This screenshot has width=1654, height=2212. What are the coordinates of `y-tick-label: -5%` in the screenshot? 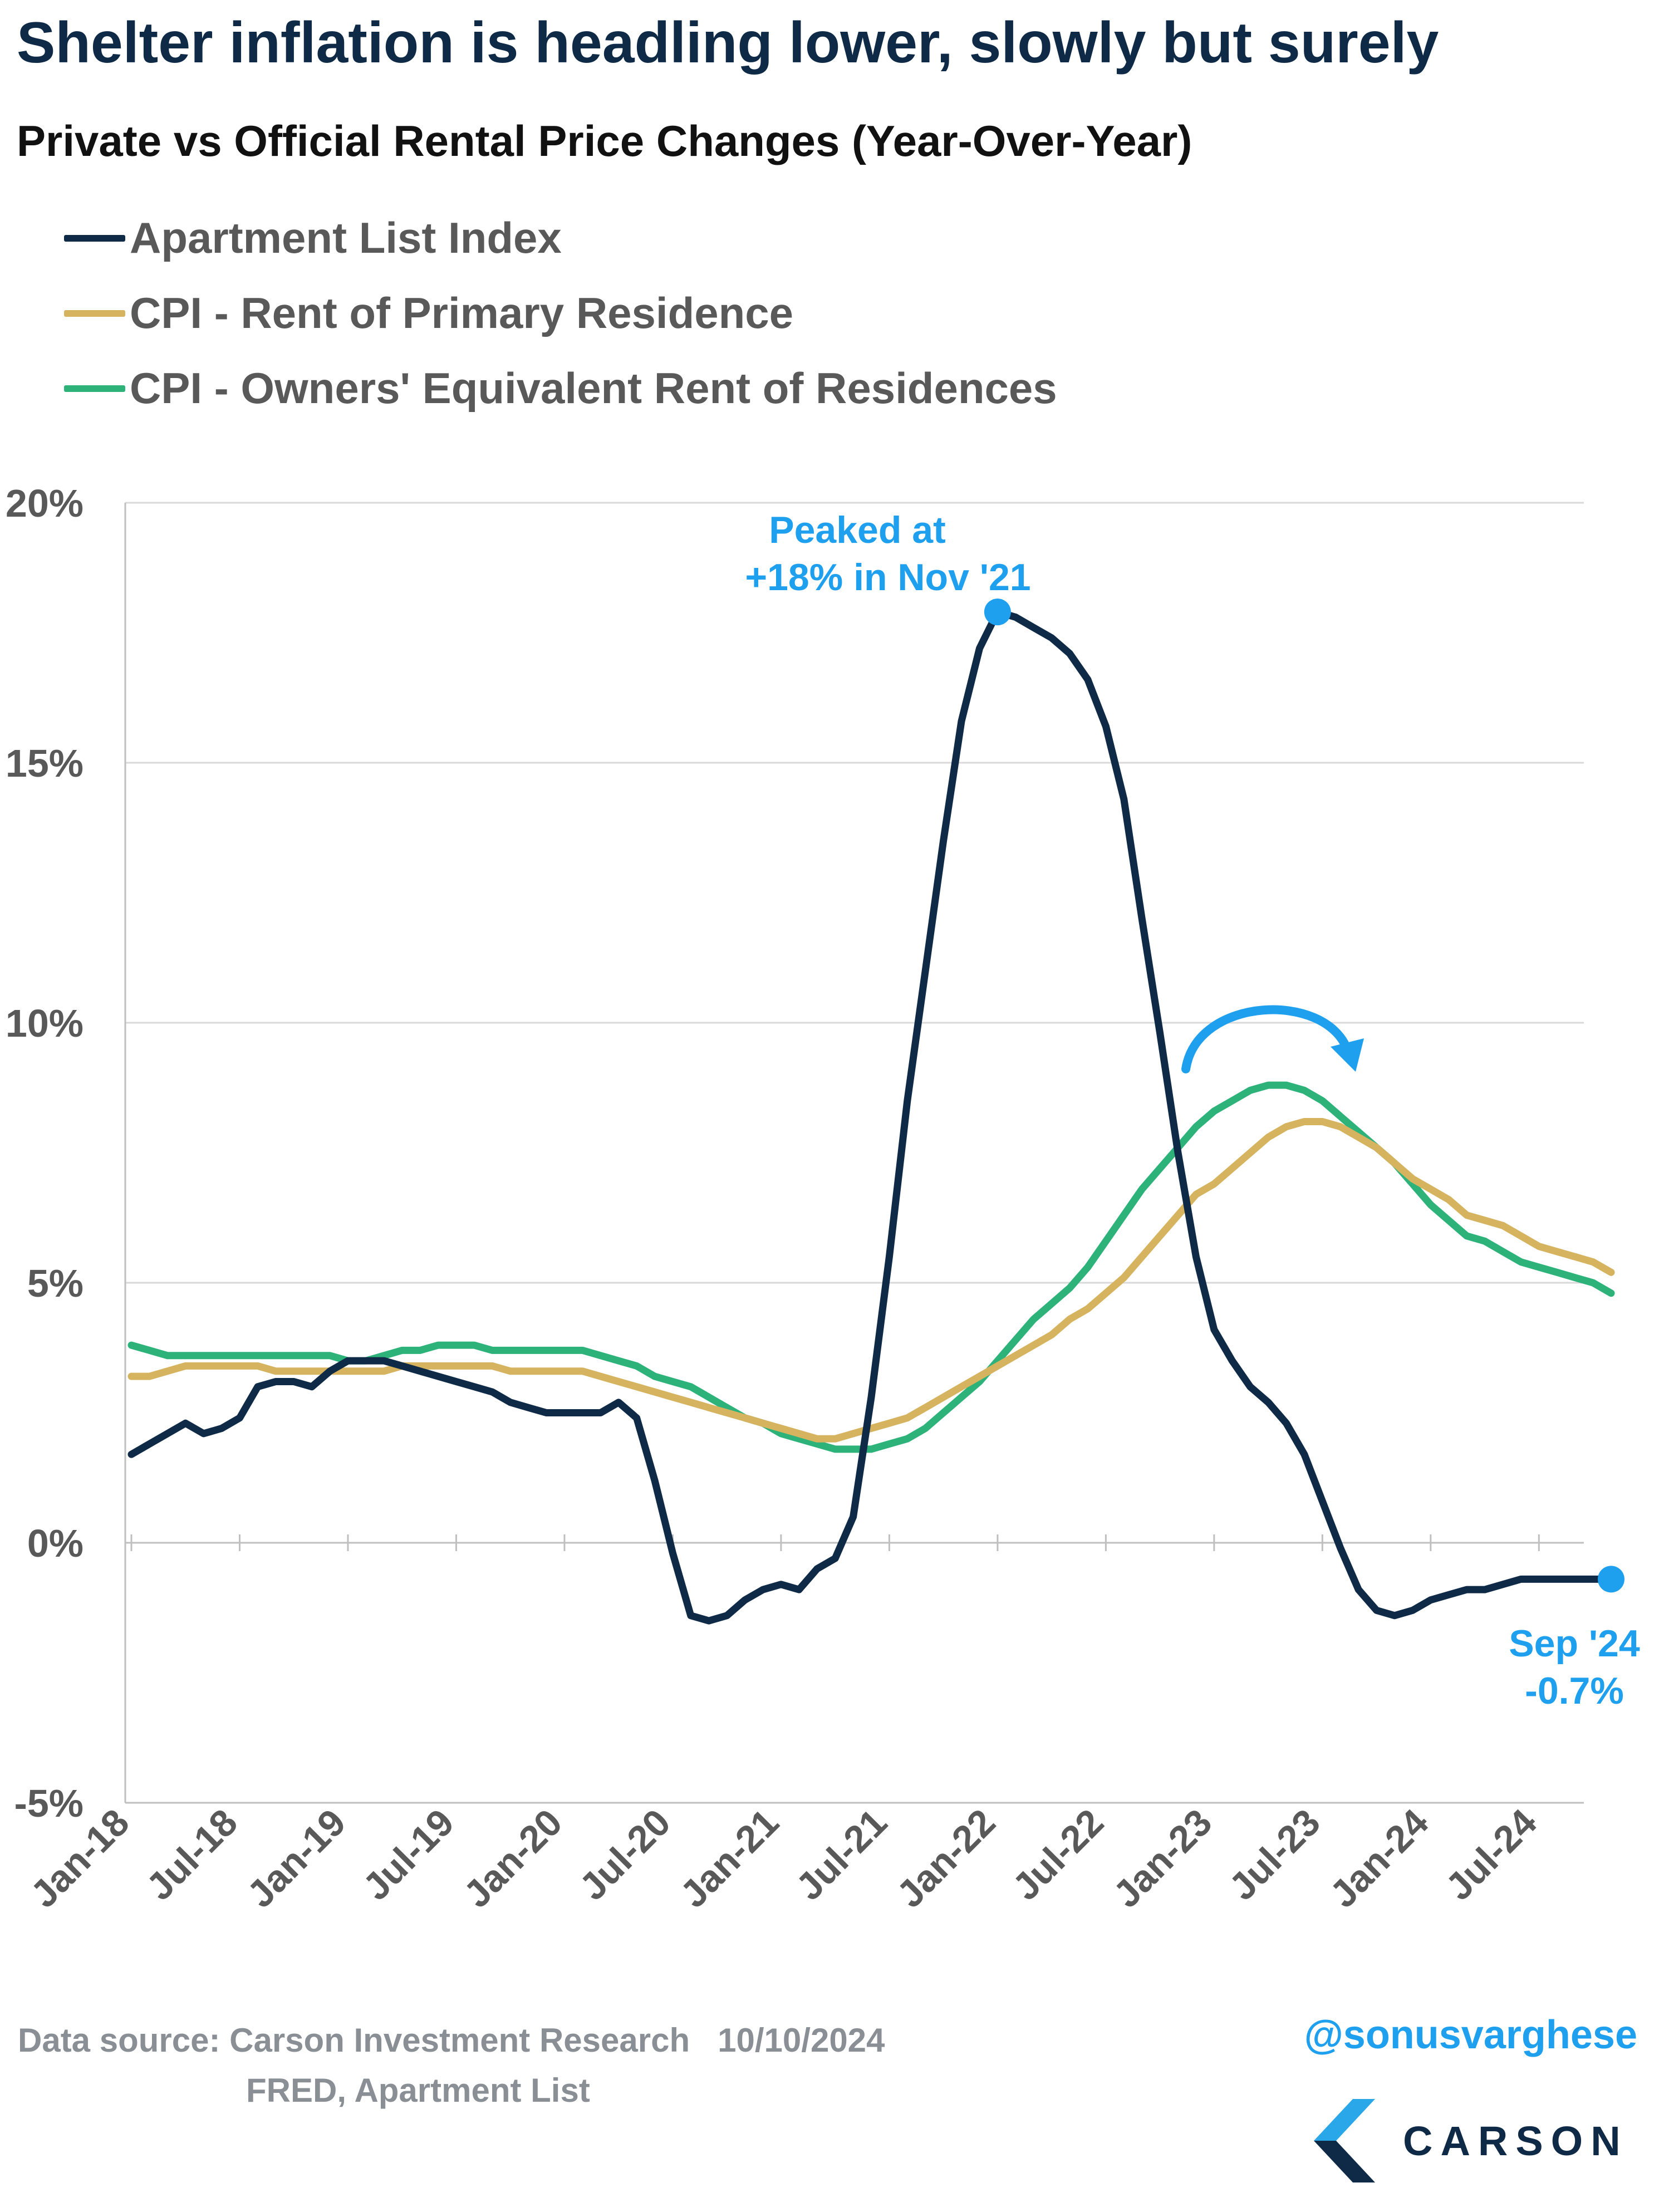 It's located at (49, 1803).